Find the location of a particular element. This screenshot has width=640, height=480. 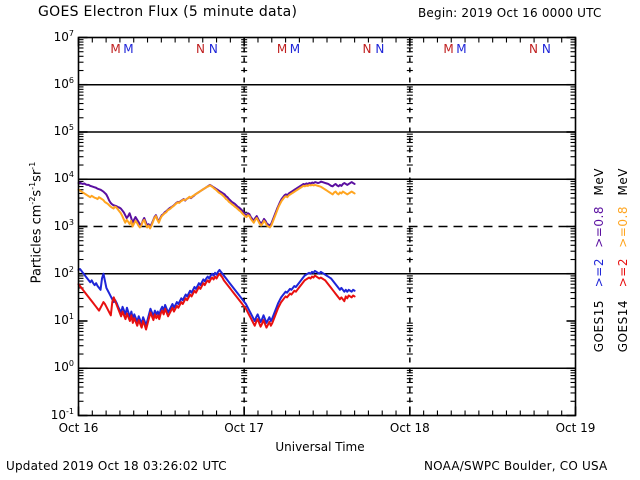

data-series is located at coordinates (216, 255).